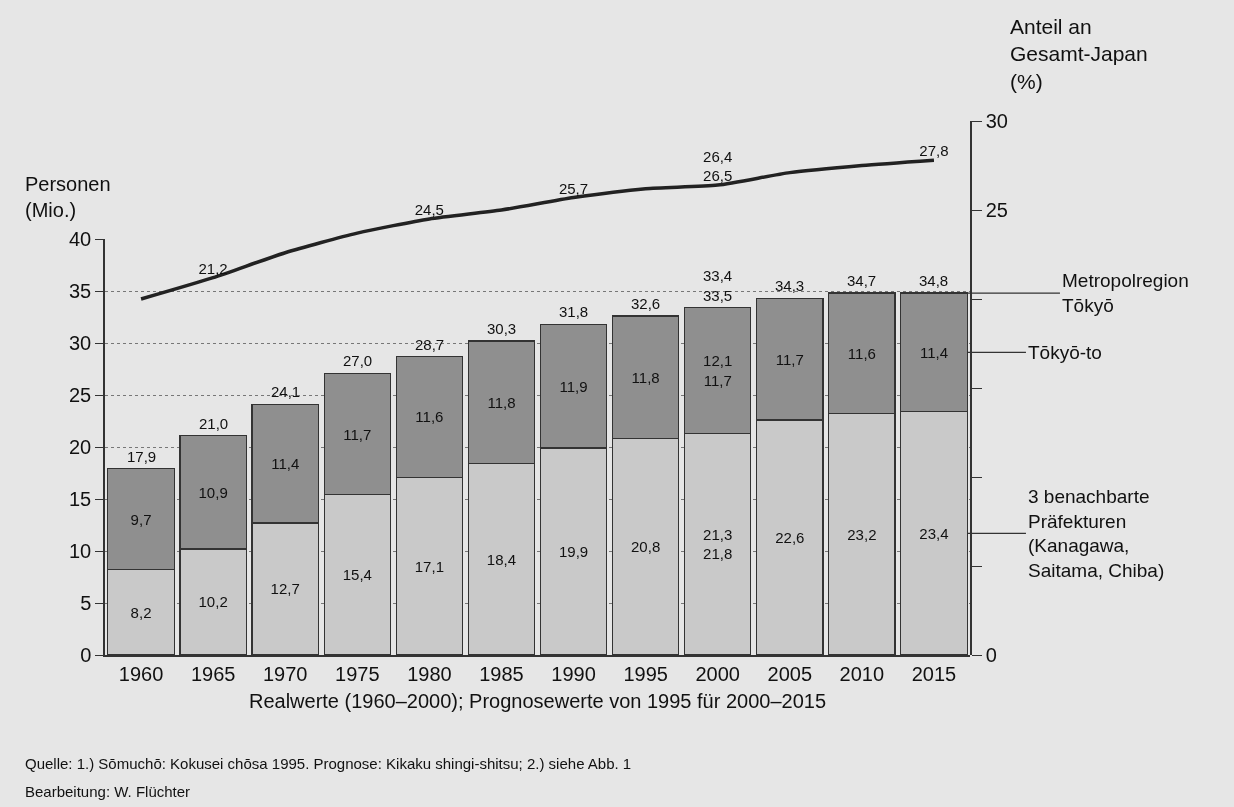 The width and height of the screenshot is (1234, 807). What do you see at coordinates (80, 343) in the screenshot?
I see `y-tick-label: 30` at bounding box center [80, 343].